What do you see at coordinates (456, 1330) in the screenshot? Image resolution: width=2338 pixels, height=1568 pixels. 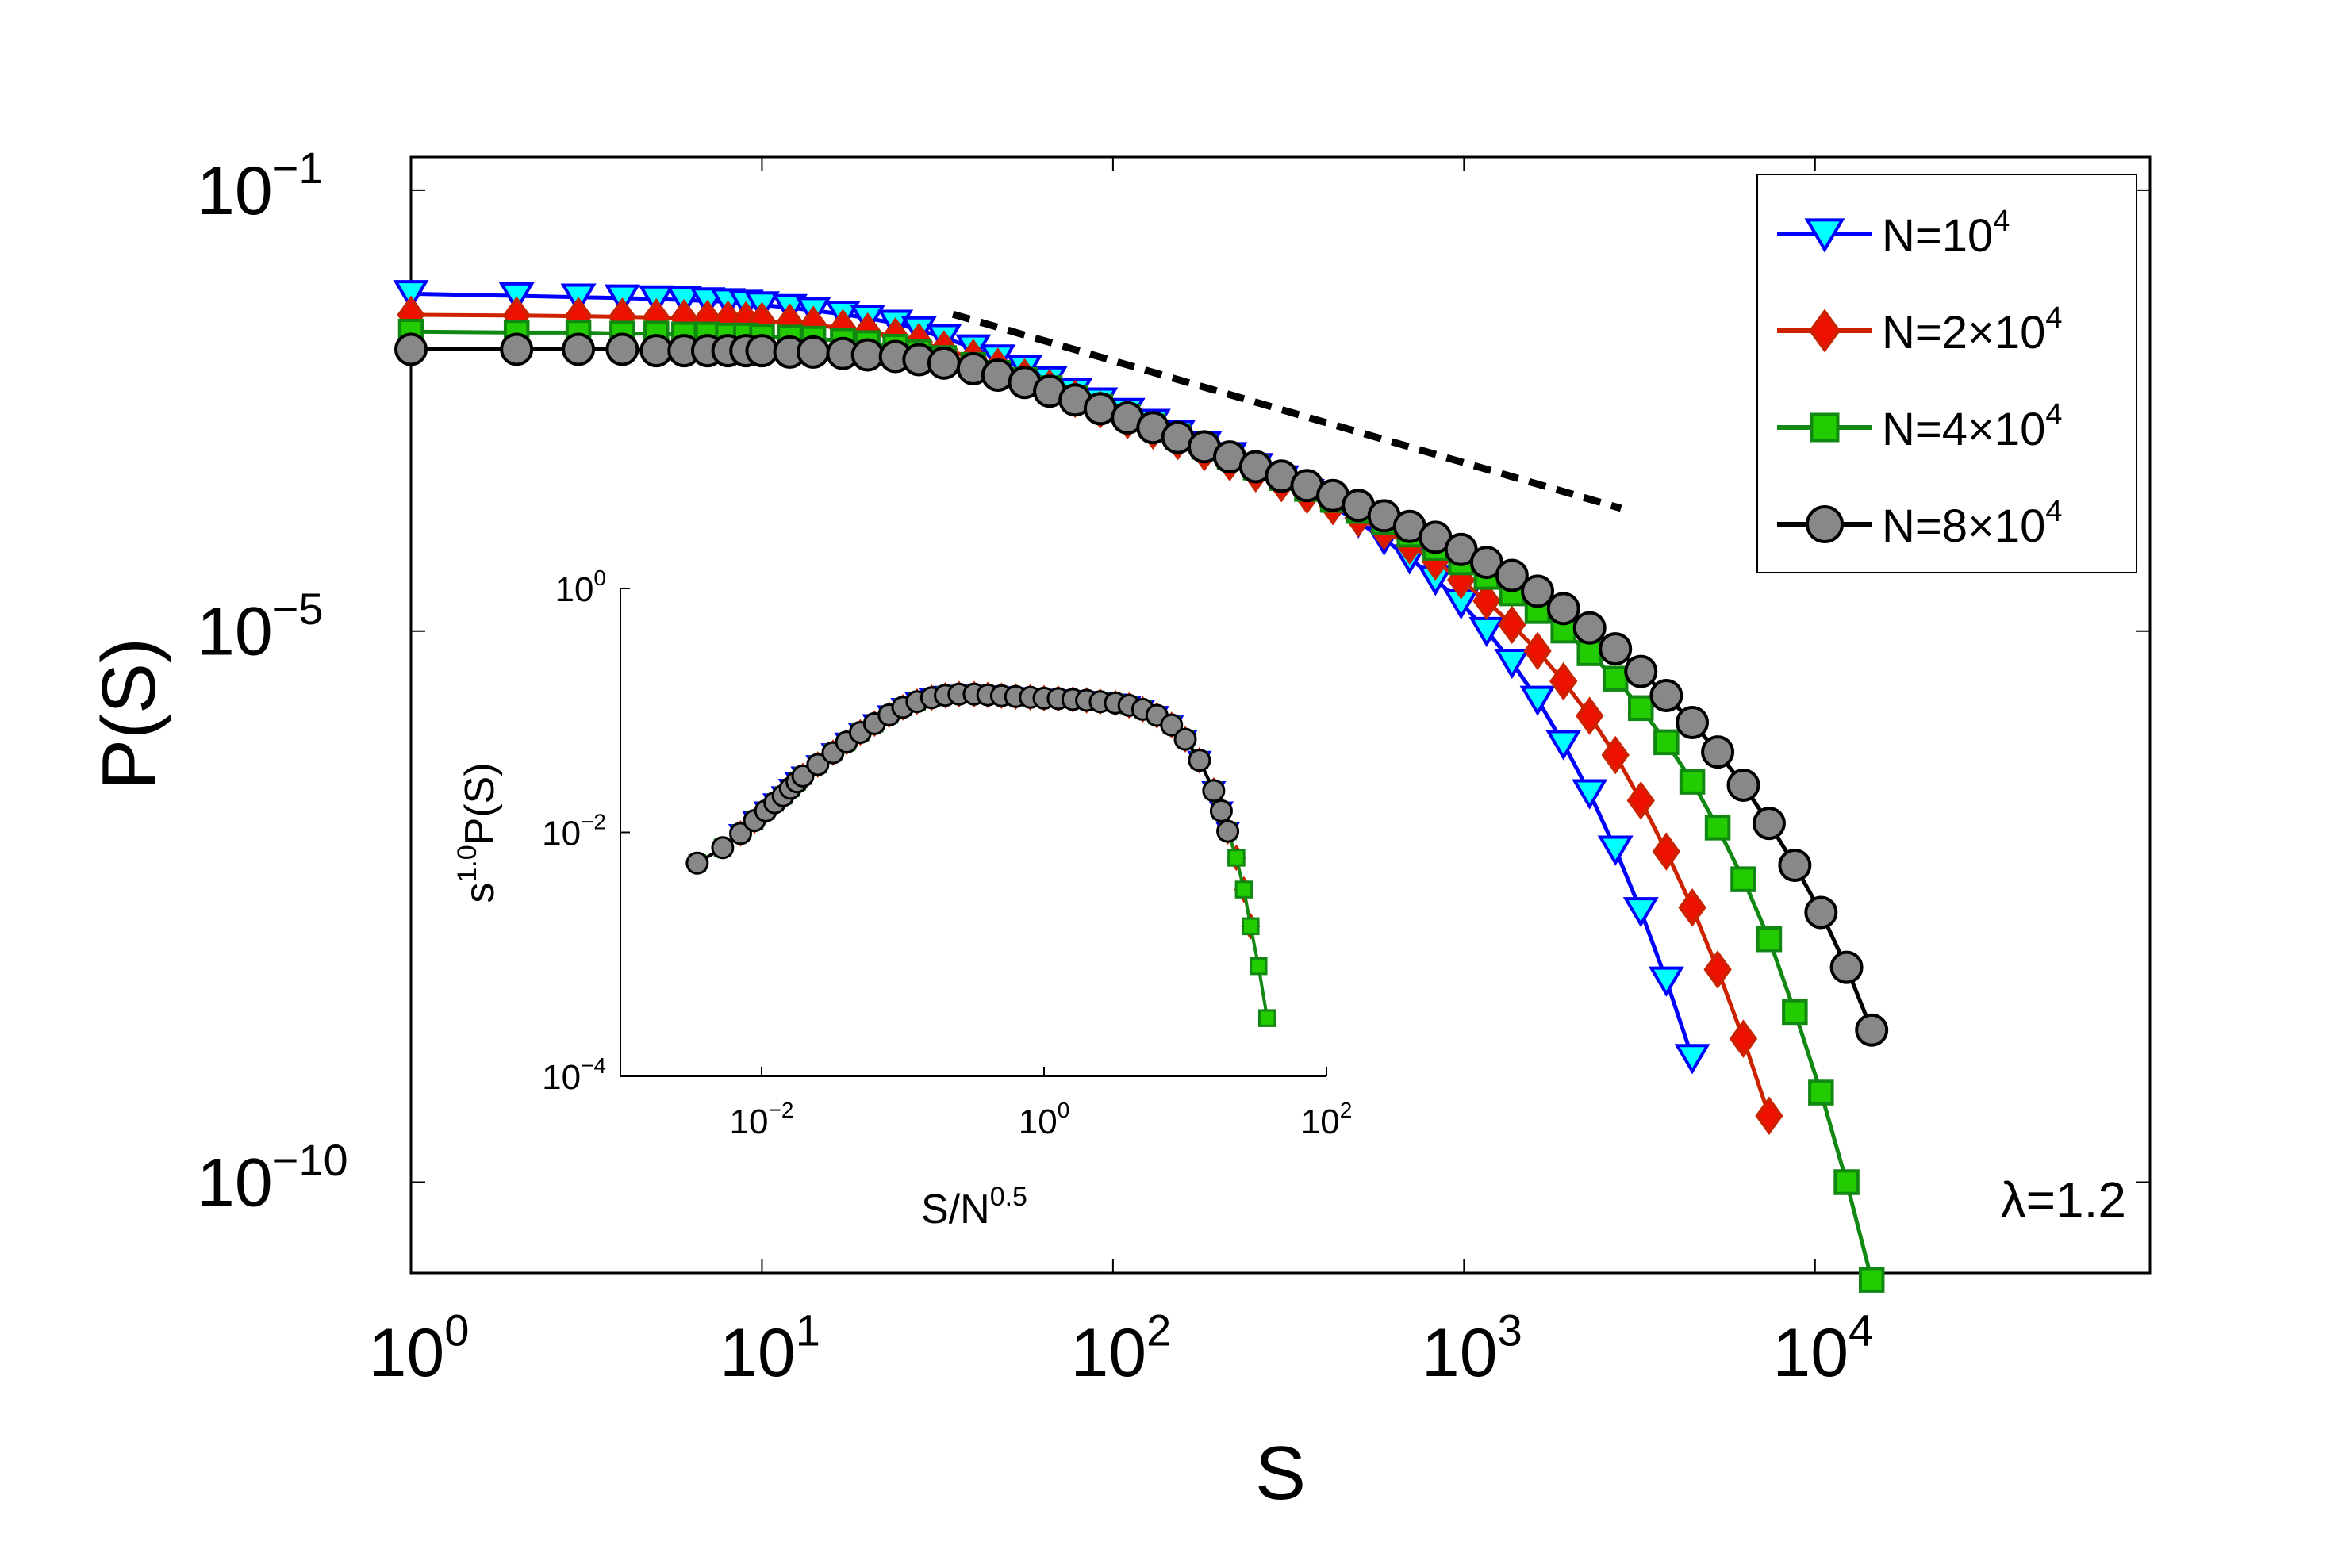 I see `x-tick-label-exp: 0` at bounding box center [456, 1330].